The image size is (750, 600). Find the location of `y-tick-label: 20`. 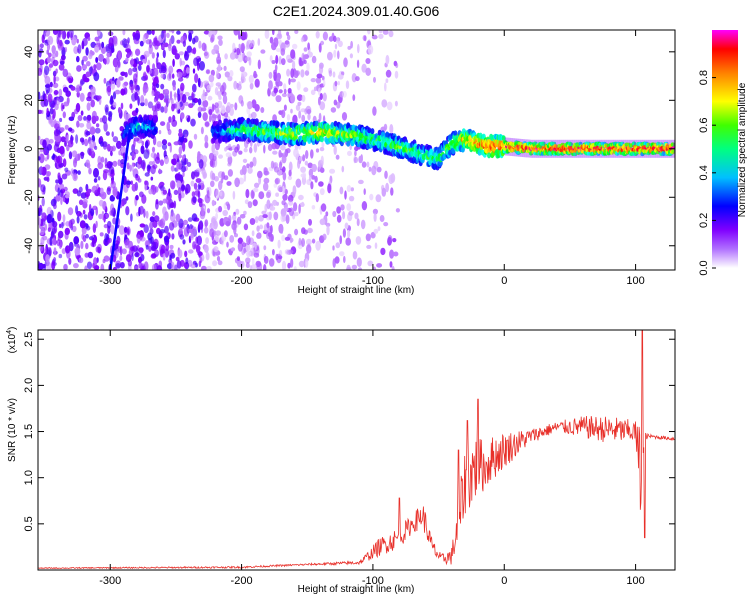

y-tick-label: 20 is located at coordinates (29, 100).